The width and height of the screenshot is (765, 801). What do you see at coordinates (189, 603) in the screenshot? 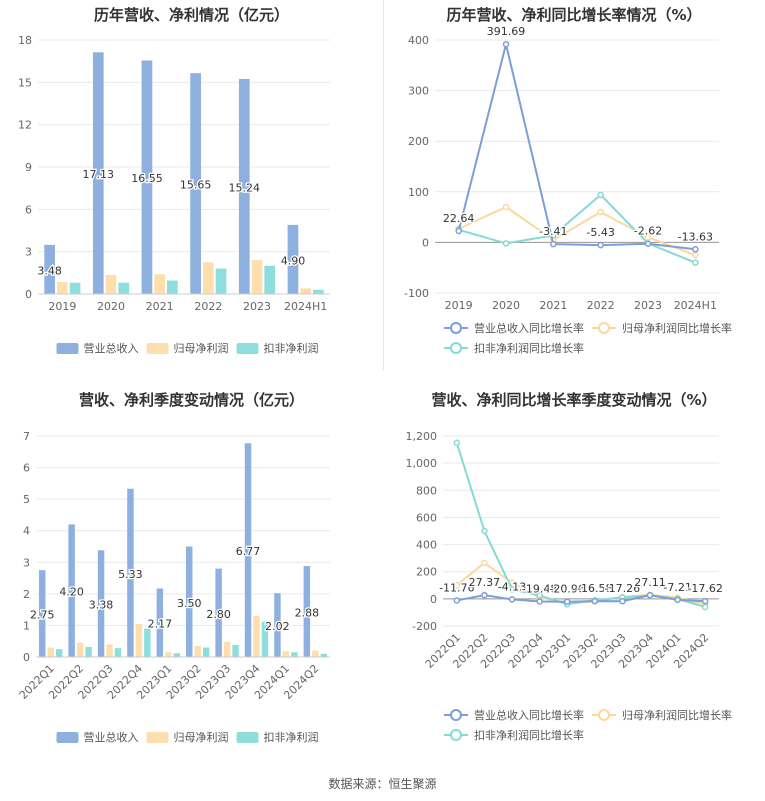
I see `data-label: 3.50` at bounding box center [189, 603].